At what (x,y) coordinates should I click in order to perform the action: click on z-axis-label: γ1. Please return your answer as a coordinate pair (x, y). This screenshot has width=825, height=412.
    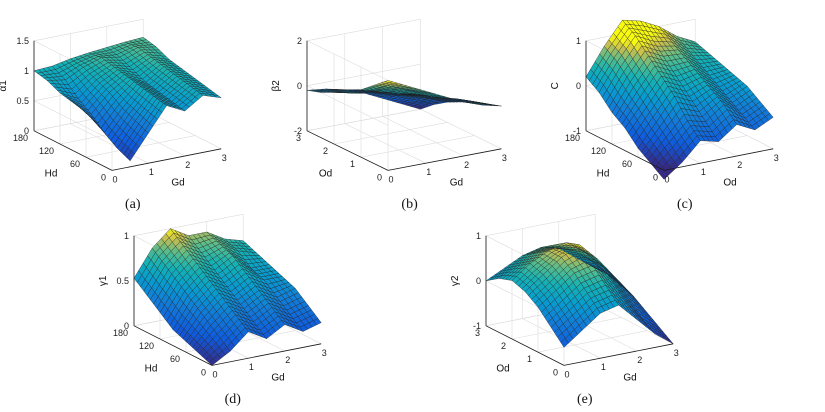
    Looking at the image, I should click on (103, 280).